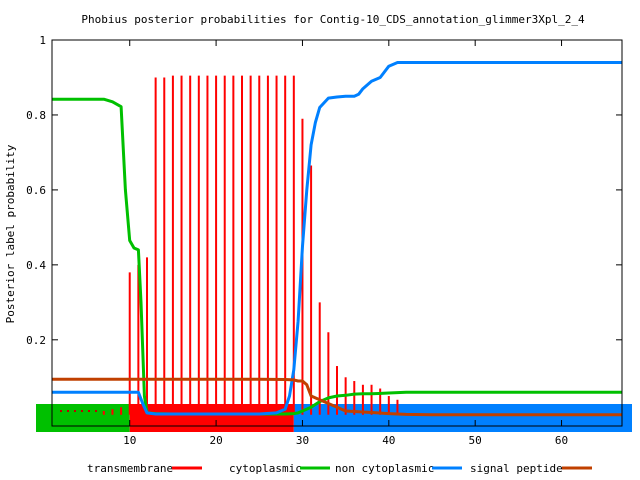 The height and width of the screenshot is (480, 640). I want to click on y-tick-label: 1, so click(42, 40).